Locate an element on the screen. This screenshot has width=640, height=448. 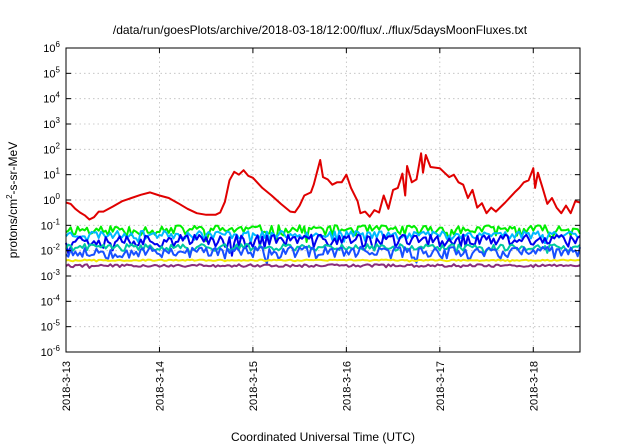
y-tick-label: 10⁻⁵ is located at coordinates (51, 326).